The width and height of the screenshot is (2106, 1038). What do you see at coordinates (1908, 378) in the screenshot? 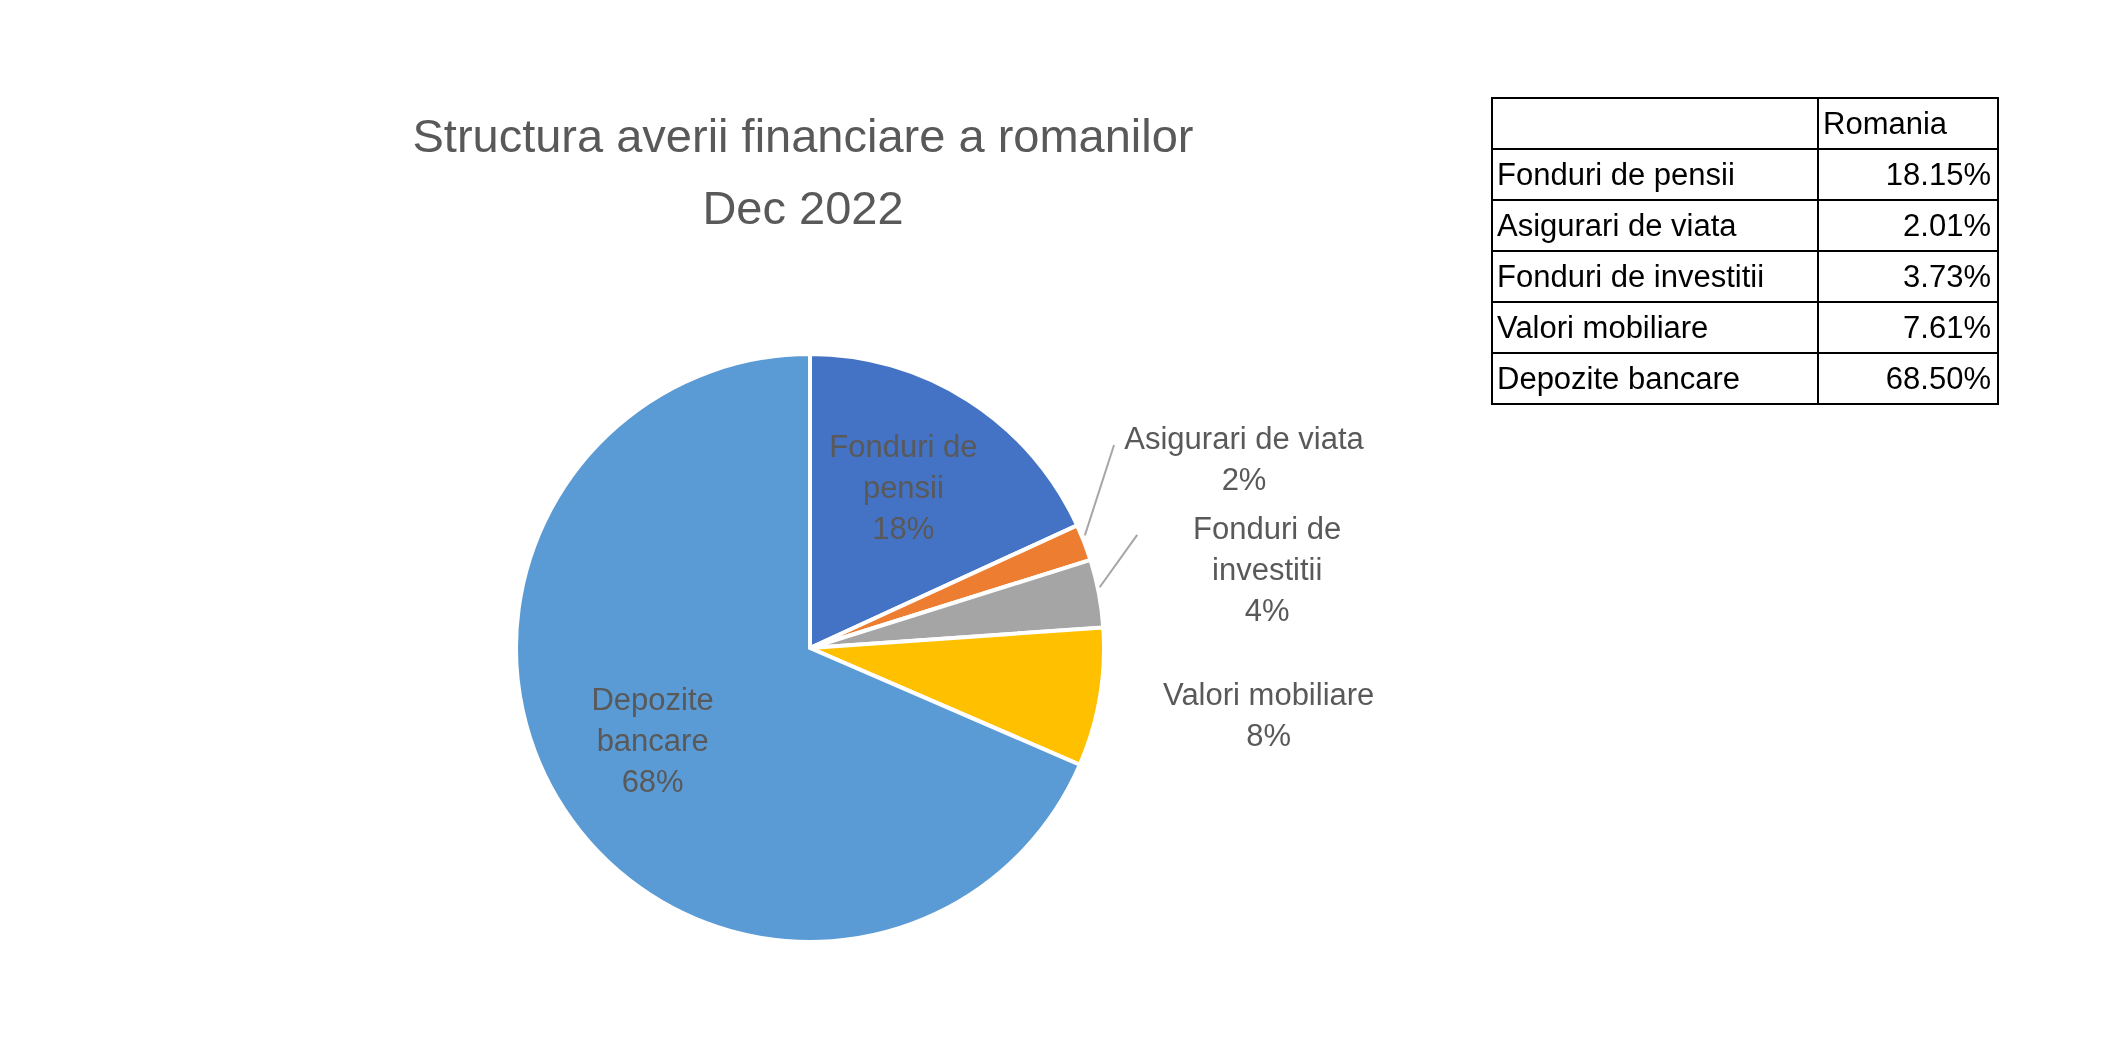
I see `text: 68.50%` at bounding box center [1908, 378].